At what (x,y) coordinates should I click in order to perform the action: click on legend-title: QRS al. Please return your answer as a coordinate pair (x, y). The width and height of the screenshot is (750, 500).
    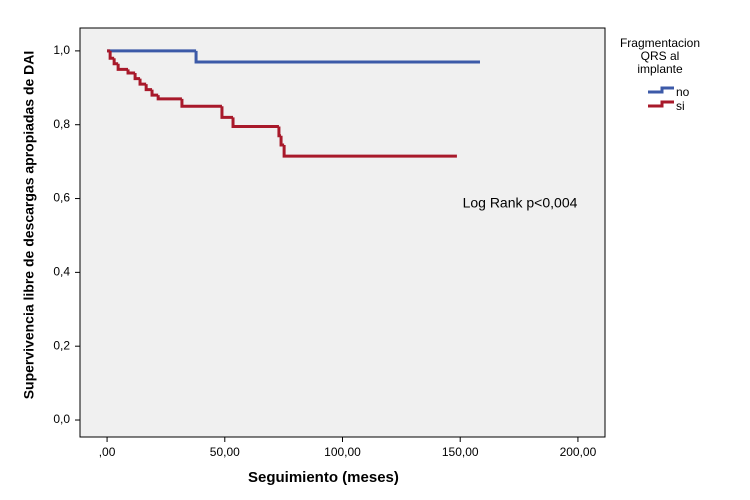
    Looking at the image, I should click on (660, 56).